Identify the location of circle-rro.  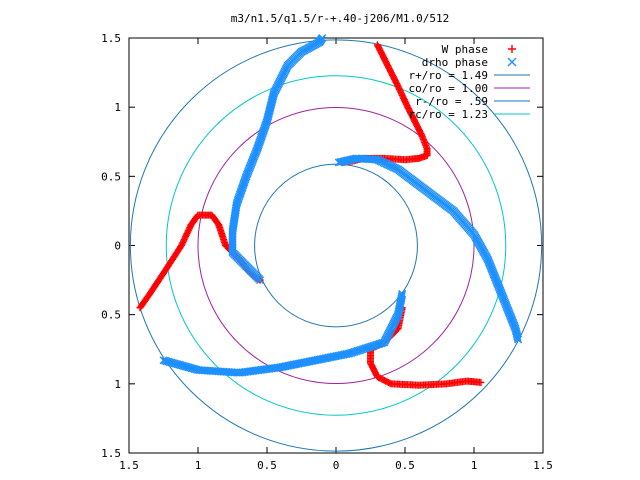
(336, 245).